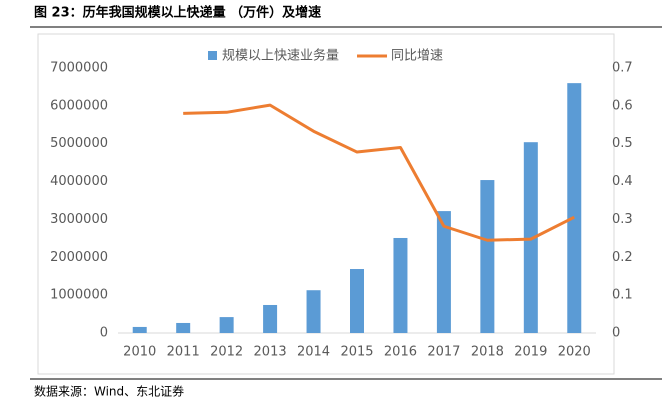  I want to click on y-tick-label: 2000000, so click(79, 257).